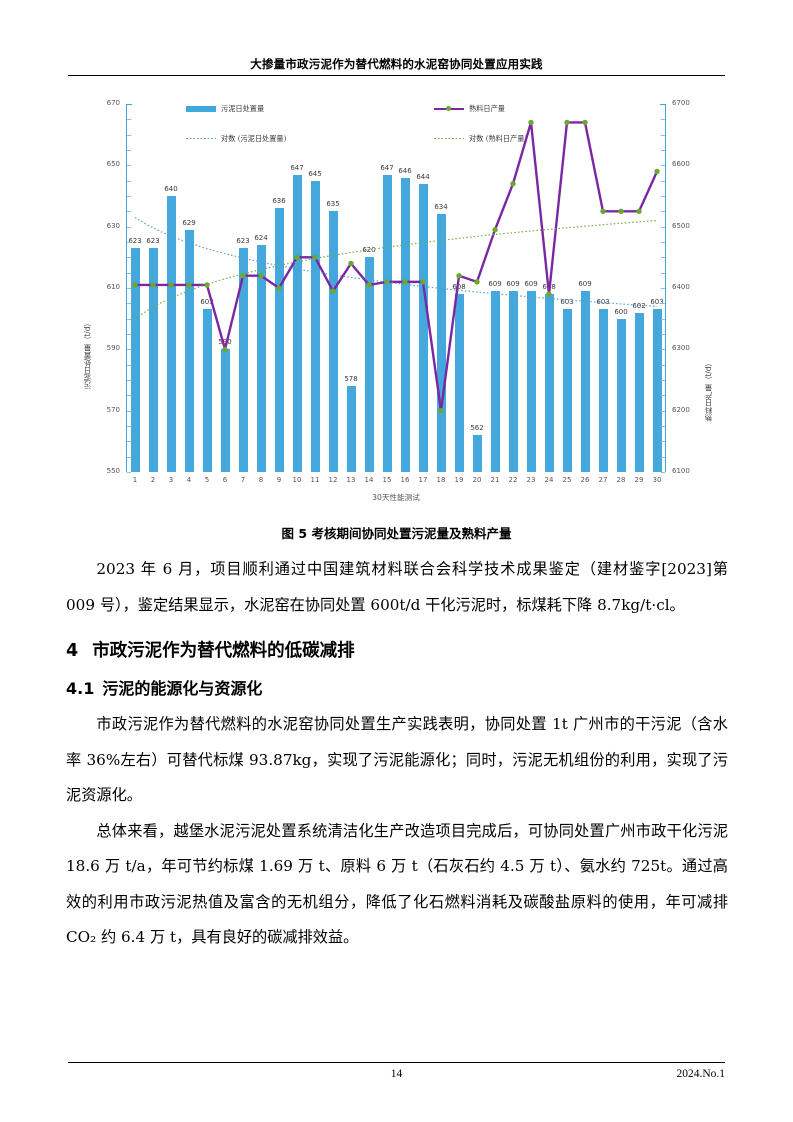 The image size is (793, 1122). Describe the element at coordinates (621, 311) in the screenshot. I see `bar-value-label: 600` at that location.